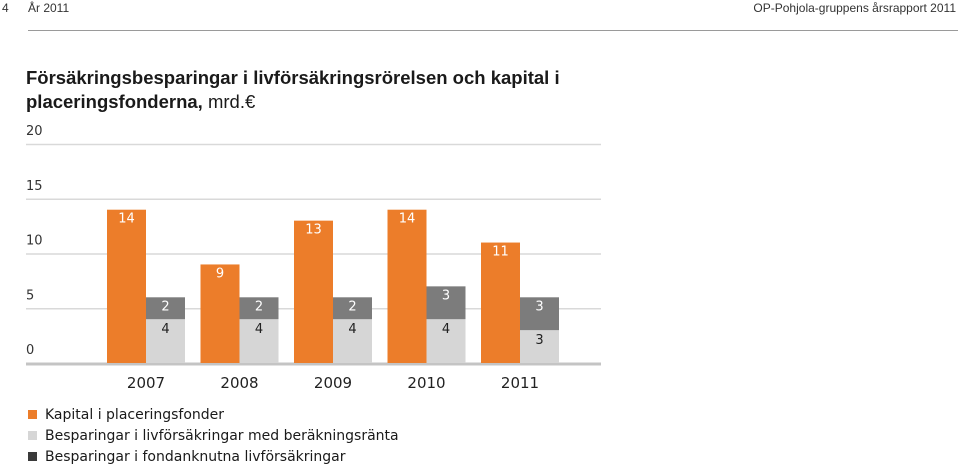 This screenshot has width=960, height=472. Describe the element at coordinates (500, 252) in the screenshot. I see `data-label-kapital: 11` at that location.